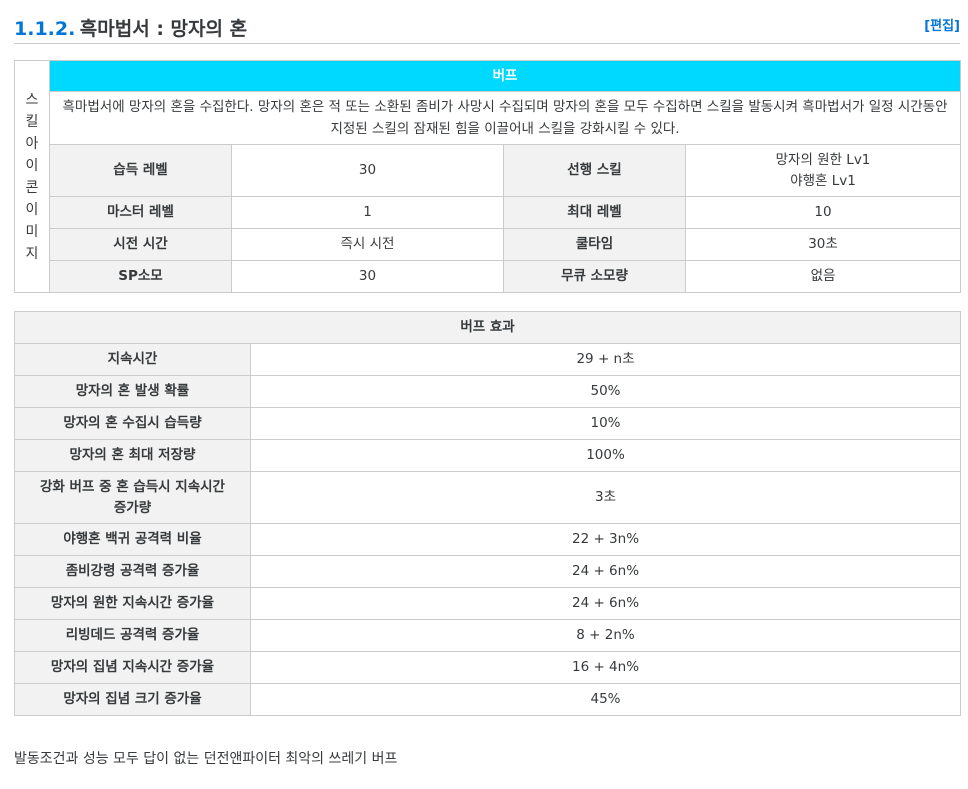 The height and width of the screenshot is (789, 968). Describe the element at coordinates (32, 143) in the screenshot. I see `icon-alt-char: 아` at that location.